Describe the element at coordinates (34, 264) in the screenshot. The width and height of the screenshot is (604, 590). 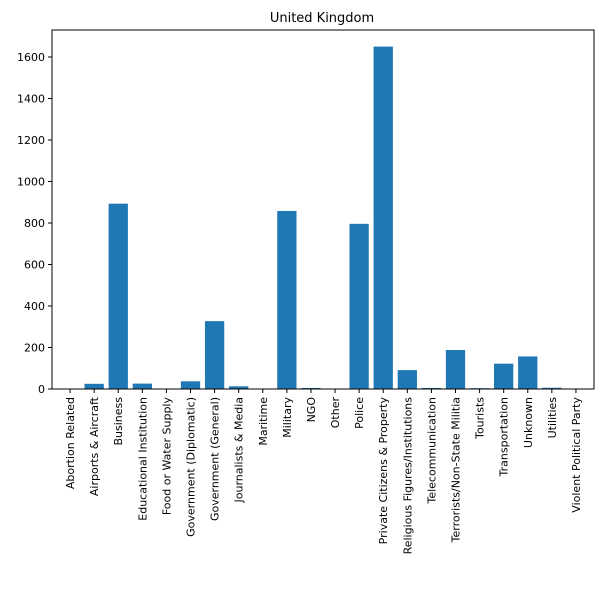
I see `y-tick-label-3: 600` at that location.